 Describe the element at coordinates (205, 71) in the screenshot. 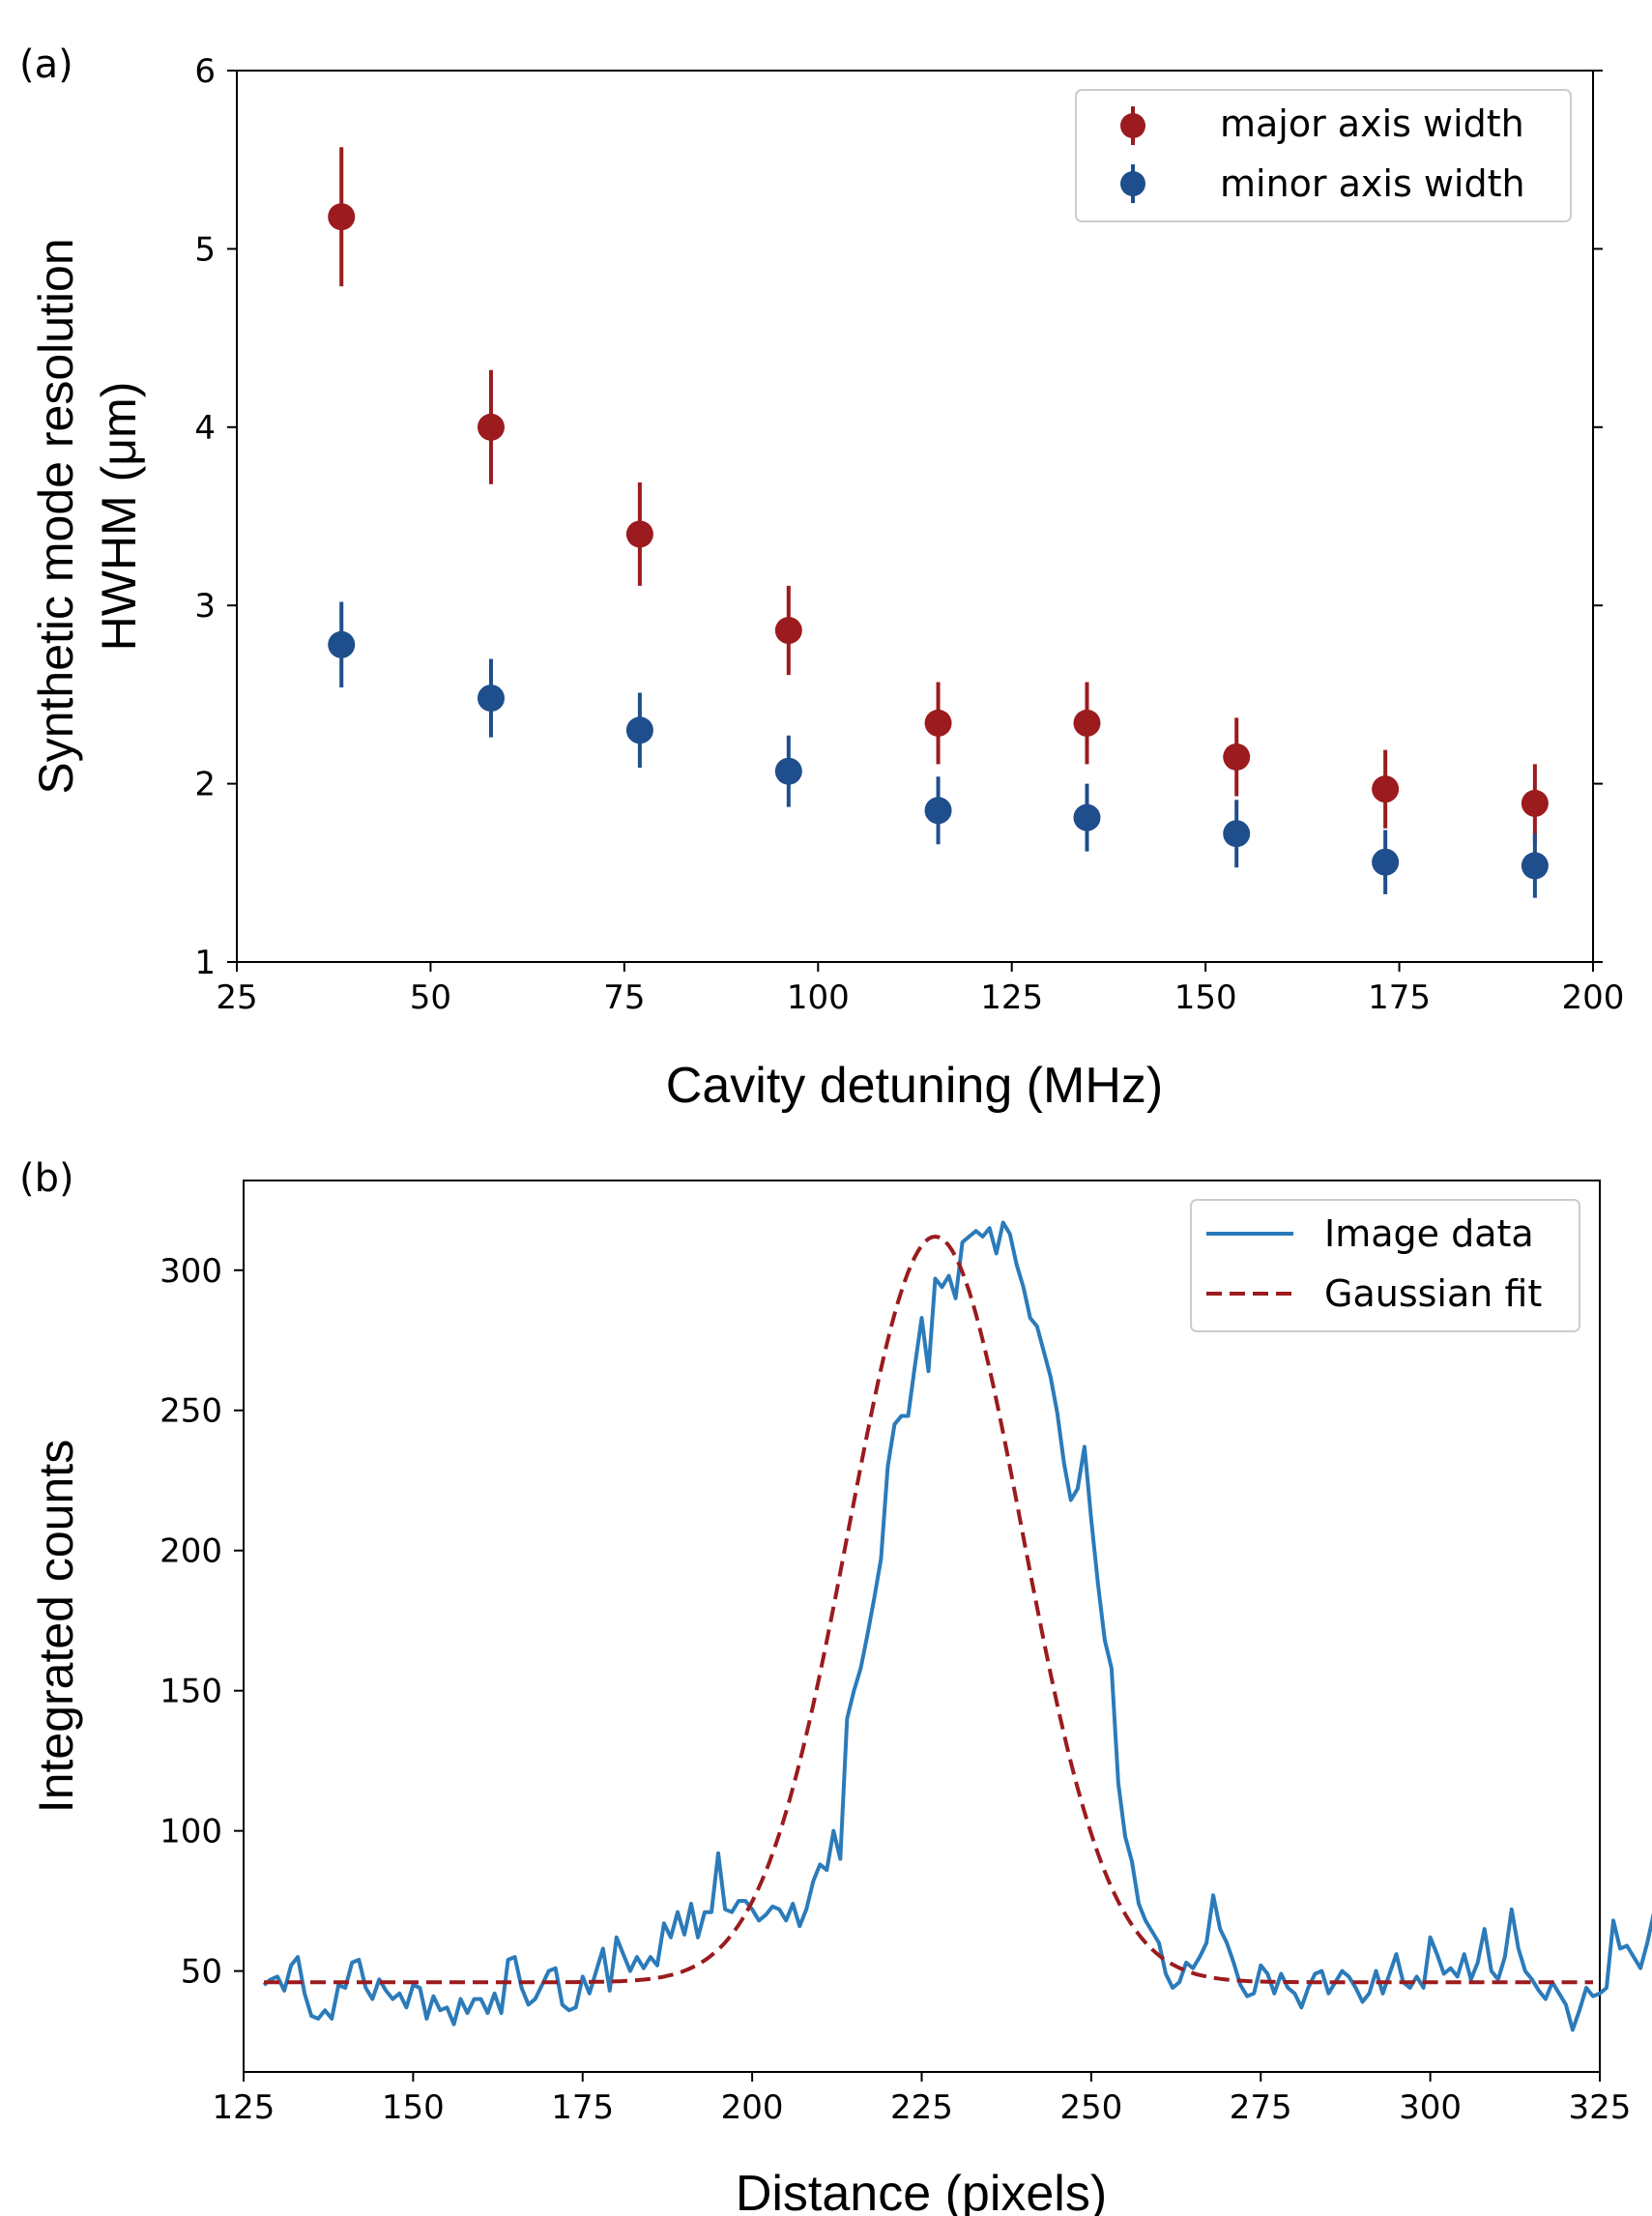

I see `a-ytick-label-5: 6` at that location.